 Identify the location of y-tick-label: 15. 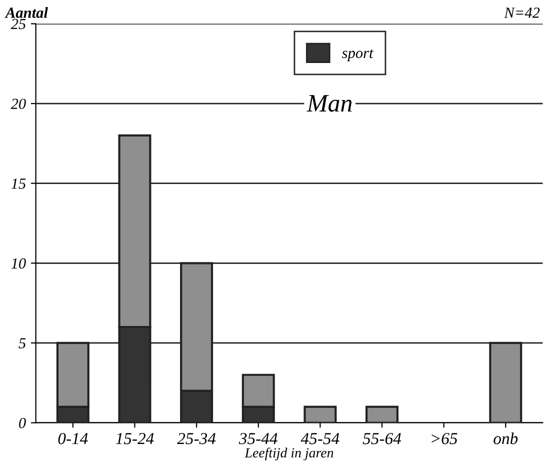
(18, 183).